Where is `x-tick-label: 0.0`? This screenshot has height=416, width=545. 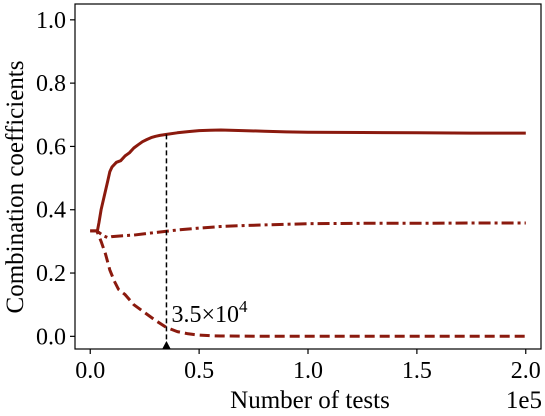
x-tick-label: 0.0 is located at coordinates (90, 371).